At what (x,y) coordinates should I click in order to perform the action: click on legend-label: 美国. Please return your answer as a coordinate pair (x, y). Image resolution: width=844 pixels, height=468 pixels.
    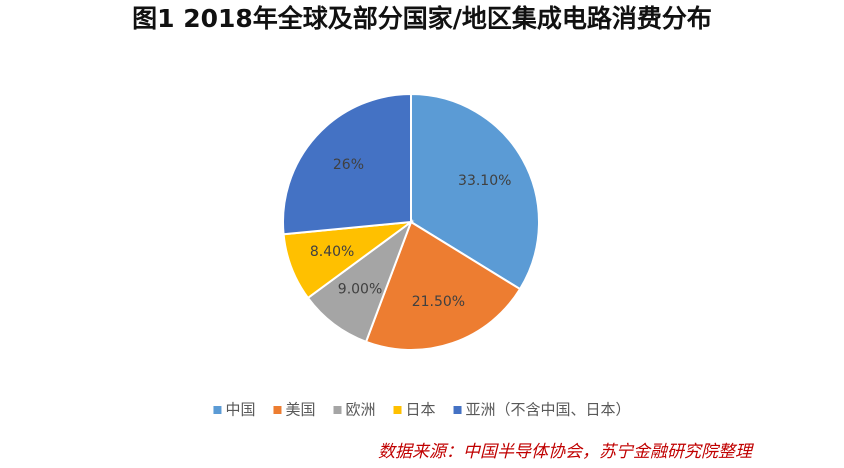
    Looking at the image, I should click on (300, 410).